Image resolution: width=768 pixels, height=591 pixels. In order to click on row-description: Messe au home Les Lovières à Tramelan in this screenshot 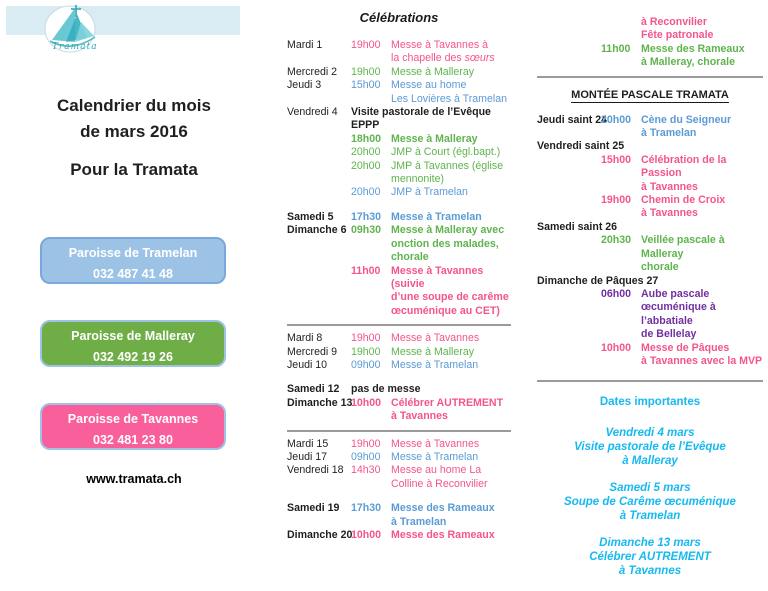, I will do `click(449, 92)`.